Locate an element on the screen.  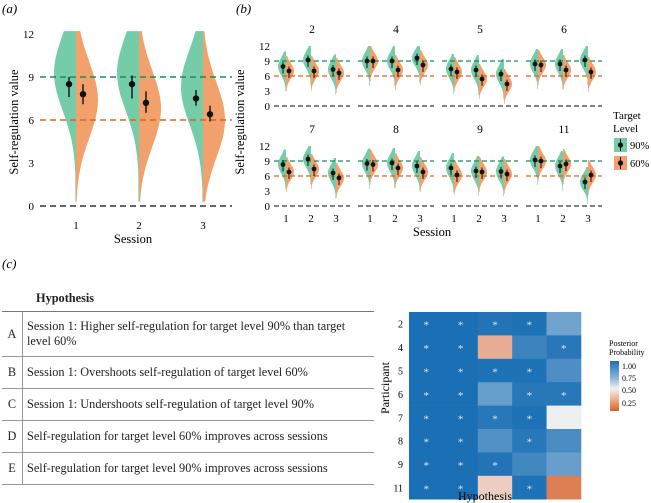
legend-title-2: Level is located at coordinates (625, 129).